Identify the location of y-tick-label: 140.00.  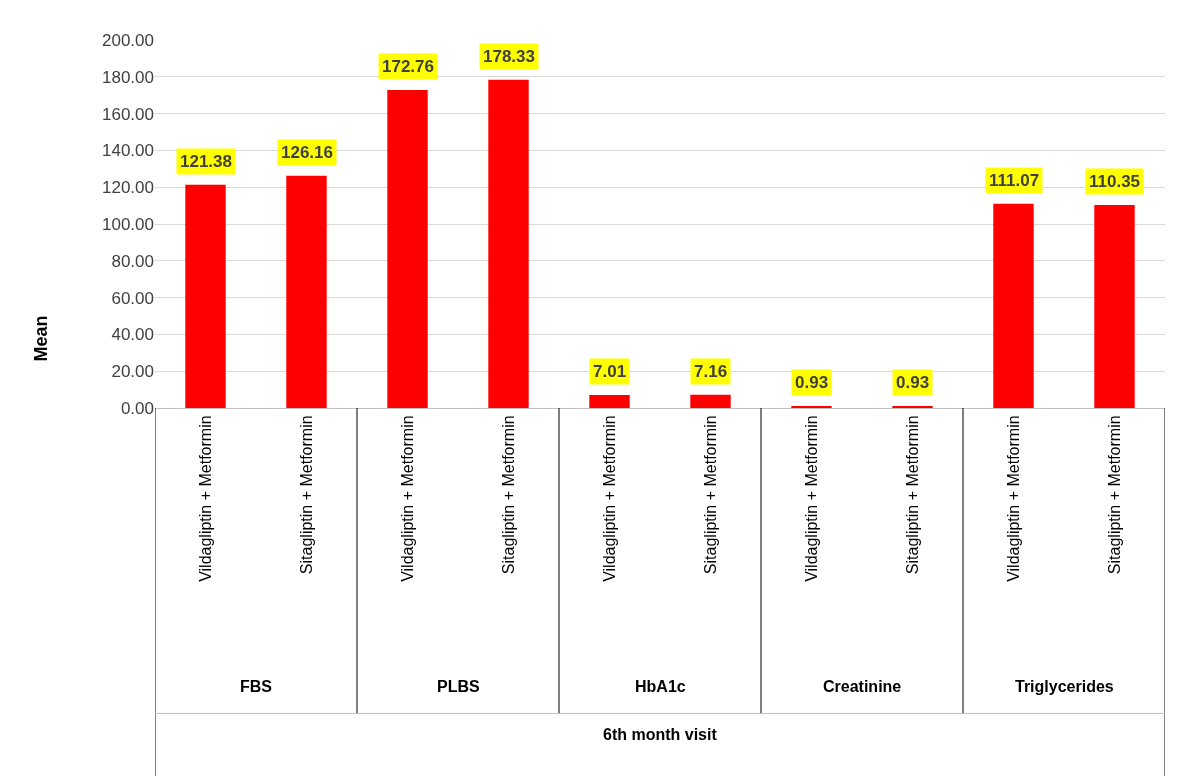
(128, 151).